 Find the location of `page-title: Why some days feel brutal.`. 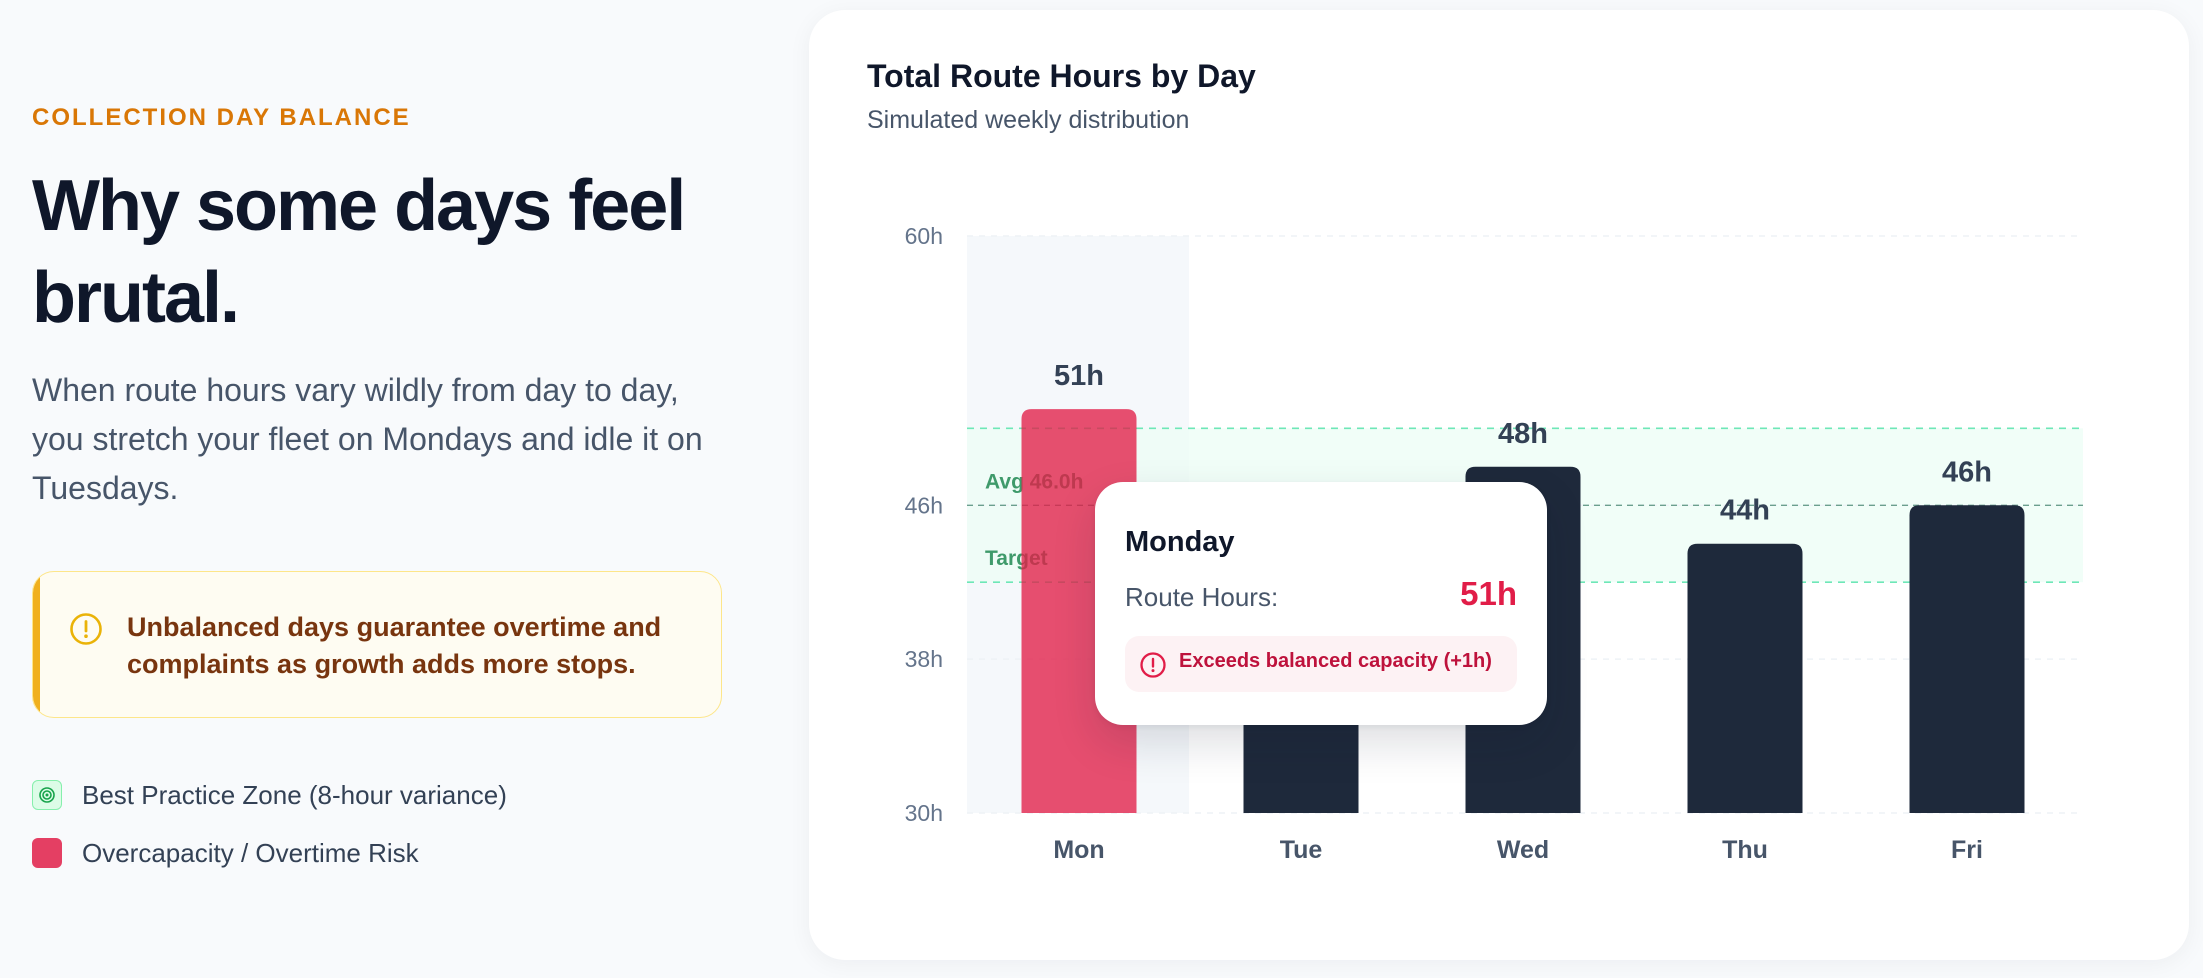

page-title: Why some days feel brutal. is located at coordinates (359, 252).